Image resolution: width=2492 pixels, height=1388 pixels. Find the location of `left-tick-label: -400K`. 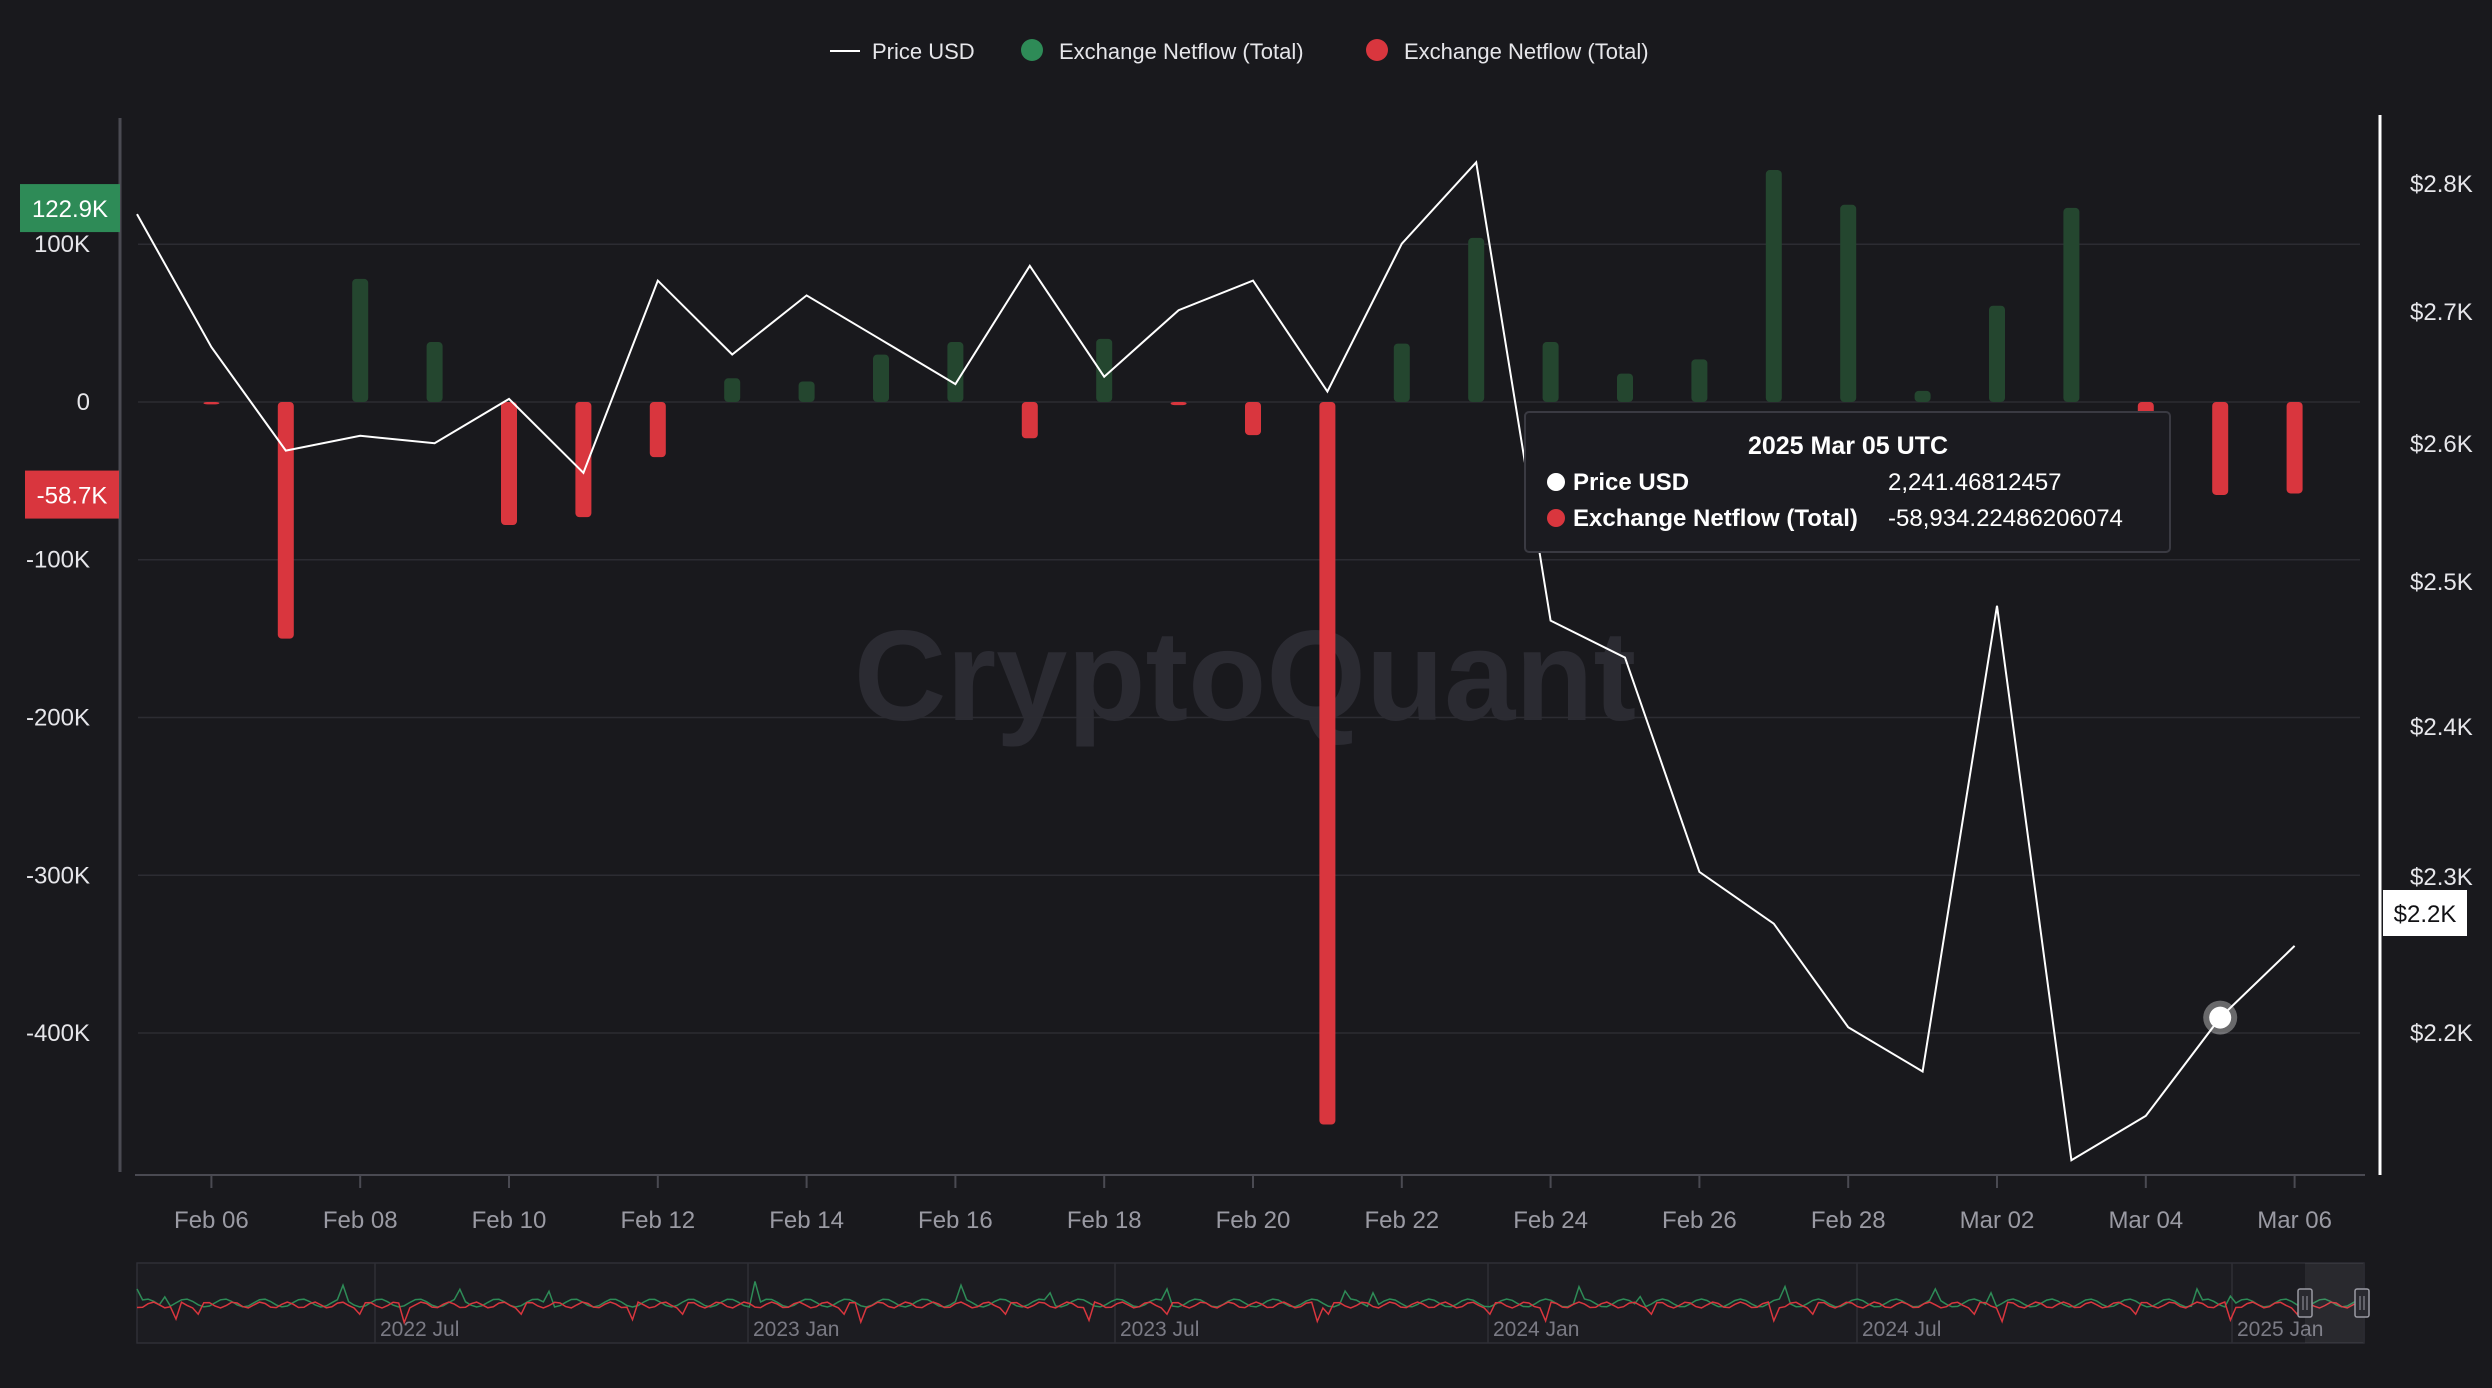

left-tick-label: -400K is located at coordinates (58, 1033).